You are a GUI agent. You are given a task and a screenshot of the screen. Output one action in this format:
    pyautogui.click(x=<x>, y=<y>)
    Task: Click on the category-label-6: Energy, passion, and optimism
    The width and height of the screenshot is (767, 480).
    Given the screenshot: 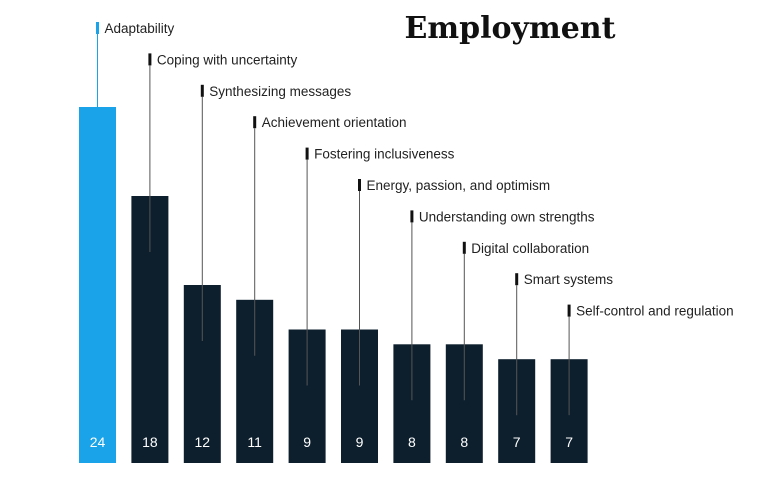 What is the action you would take?
    pyautogui.click(x=459, y=185)
    